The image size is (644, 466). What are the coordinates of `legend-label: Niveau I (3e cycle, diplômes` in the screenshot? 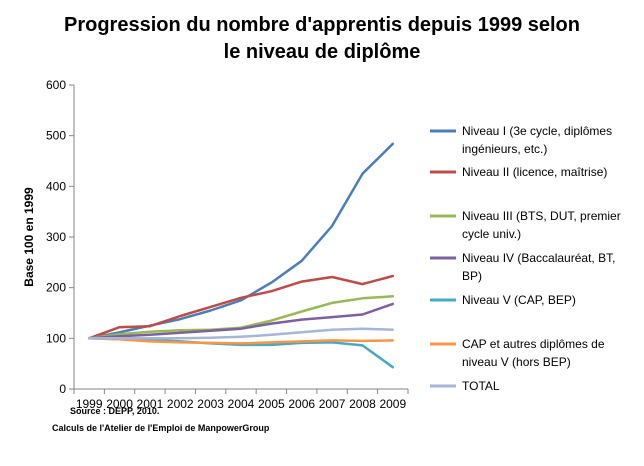 It's located at (537, 131).